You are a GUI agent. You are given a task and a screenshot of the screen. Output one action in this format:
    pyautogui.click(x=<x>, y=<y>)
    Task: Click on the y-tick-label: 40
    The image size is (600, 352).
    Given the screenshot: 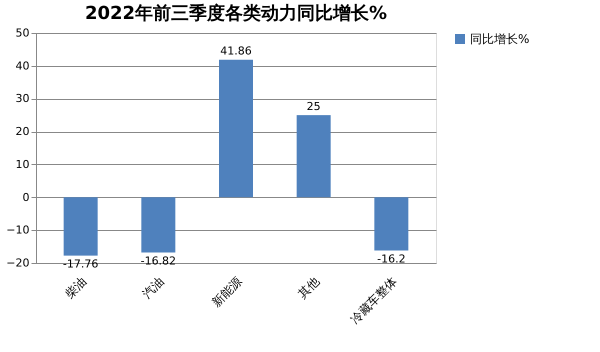 What is the action you would take?
    pyautogui.click(x=23, y=65)
    